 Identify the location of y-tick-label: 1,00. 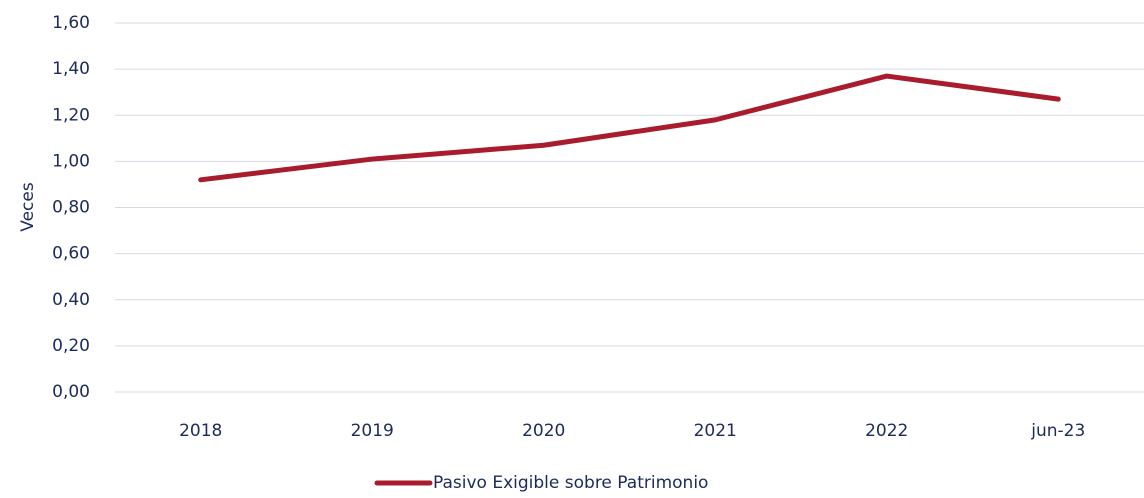
(71, 161).